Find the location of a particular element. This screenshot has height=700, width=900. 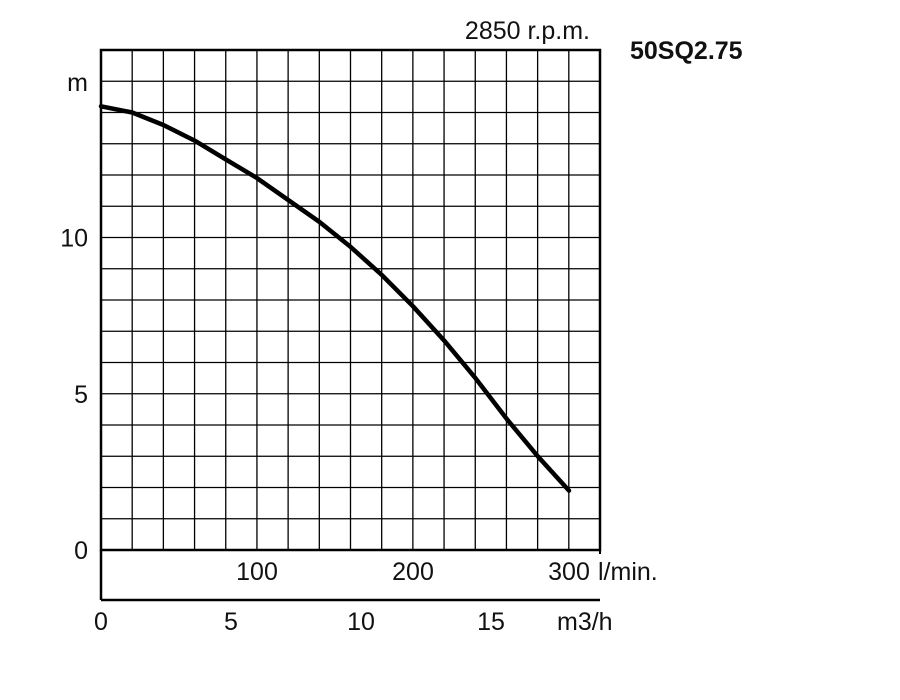

x-tick-labels-lmin: 100 200 300 is located at coordinates (413, 572).